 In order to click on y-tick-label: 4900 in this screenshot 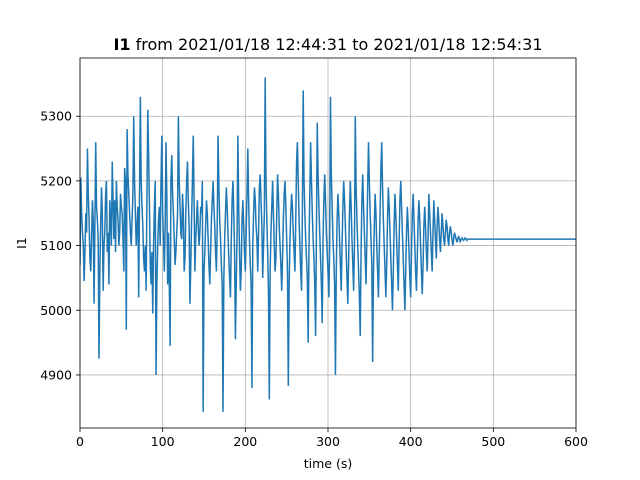, I will do `click(56, 374)`.